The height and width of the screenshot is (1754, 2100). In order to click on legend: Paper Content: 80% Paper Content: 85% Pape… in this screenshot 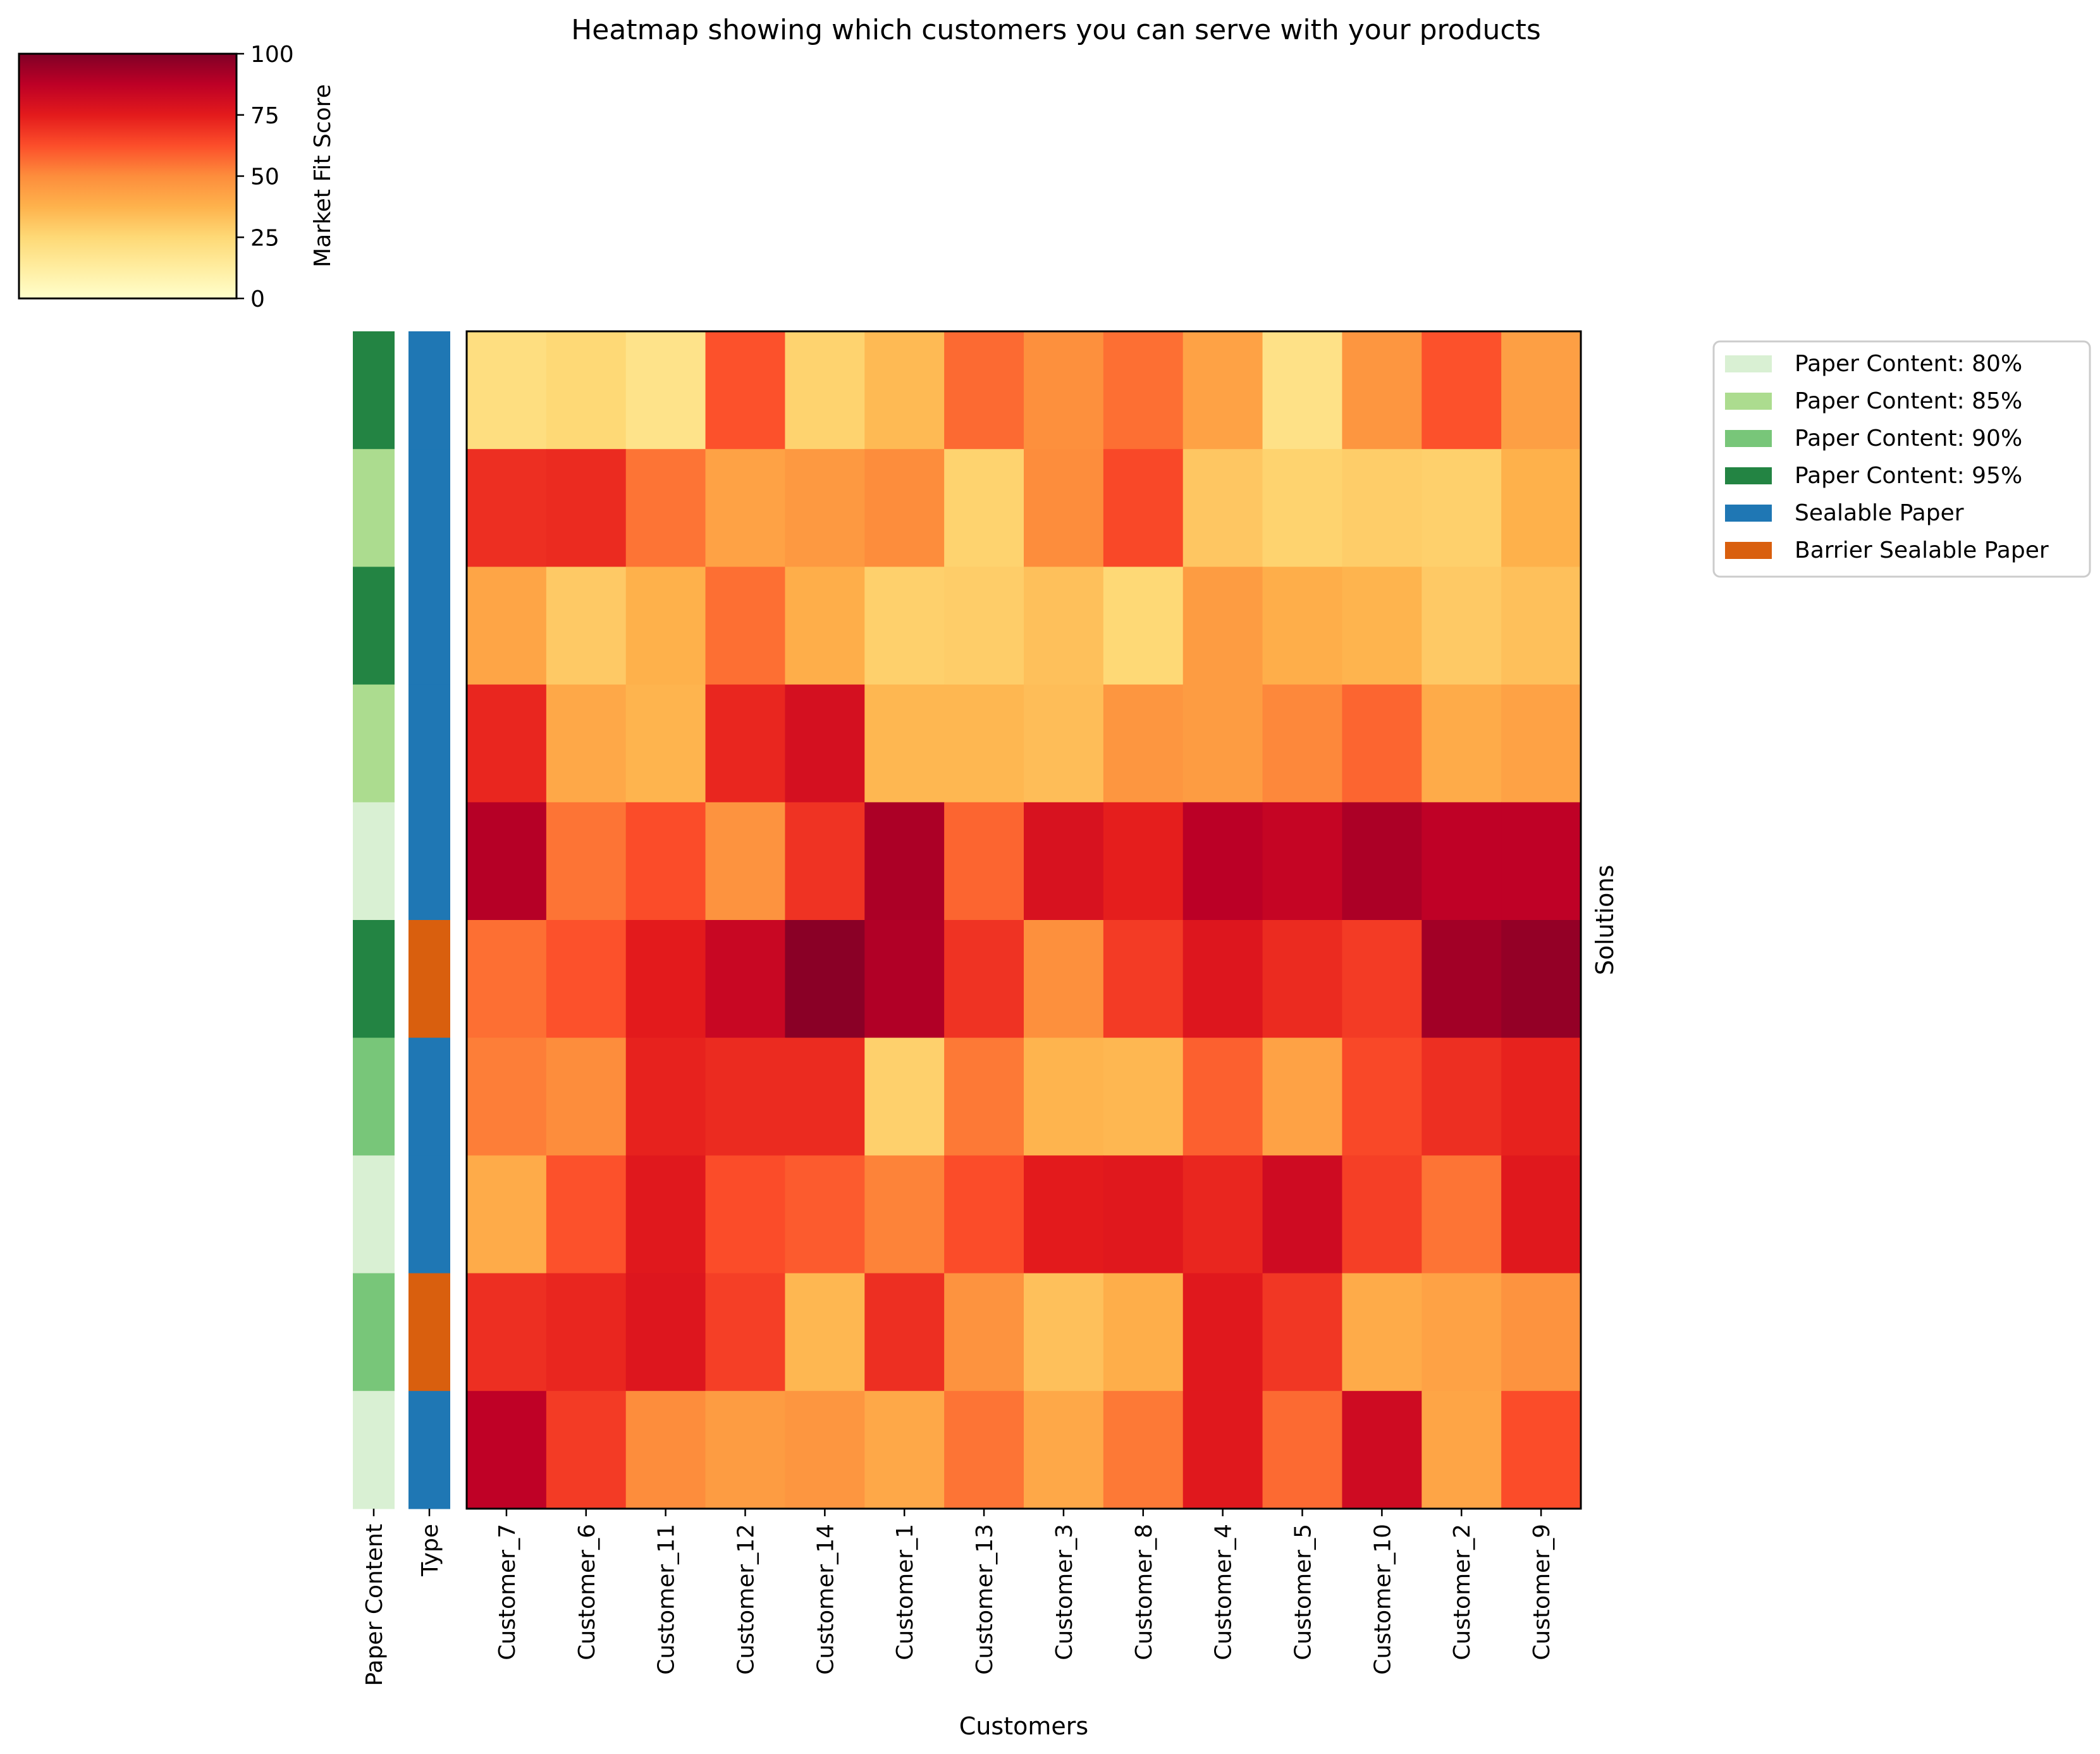, I will do `click(1901, 459)`.